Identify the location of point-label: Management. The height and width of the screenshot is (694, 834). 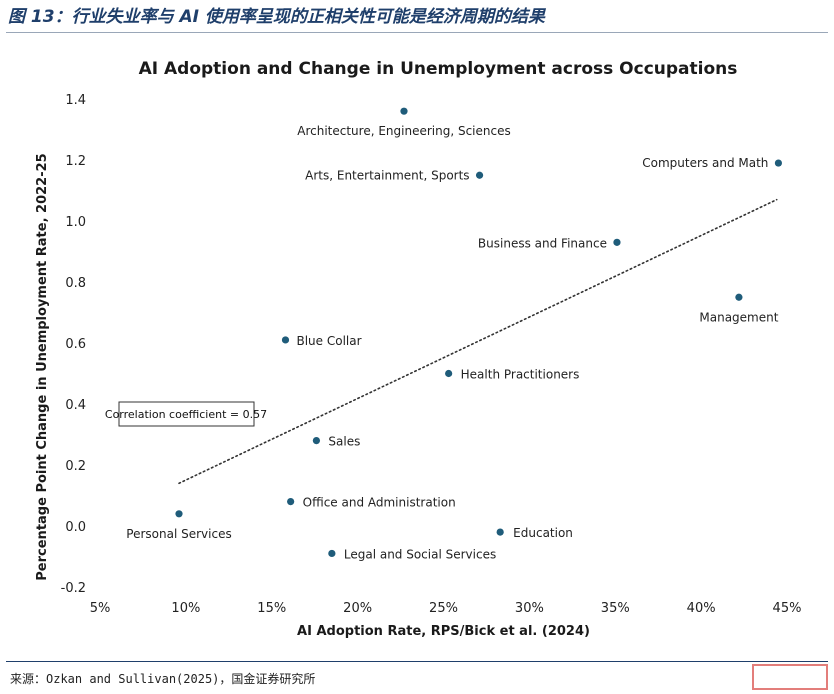
(738, 317).